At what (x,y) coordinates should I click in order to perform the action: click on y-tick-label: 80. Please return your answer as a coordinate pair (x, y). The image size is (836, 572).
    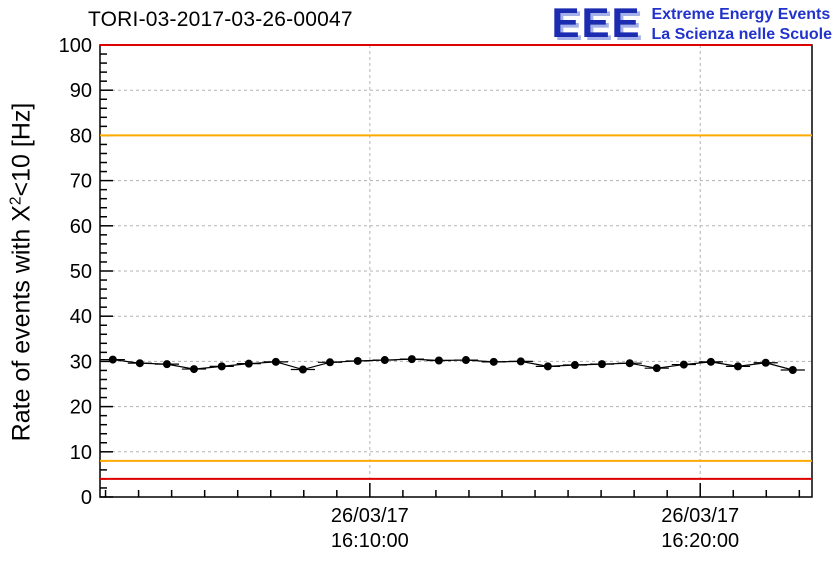
    Looking at the image, I should click on (81, 136).